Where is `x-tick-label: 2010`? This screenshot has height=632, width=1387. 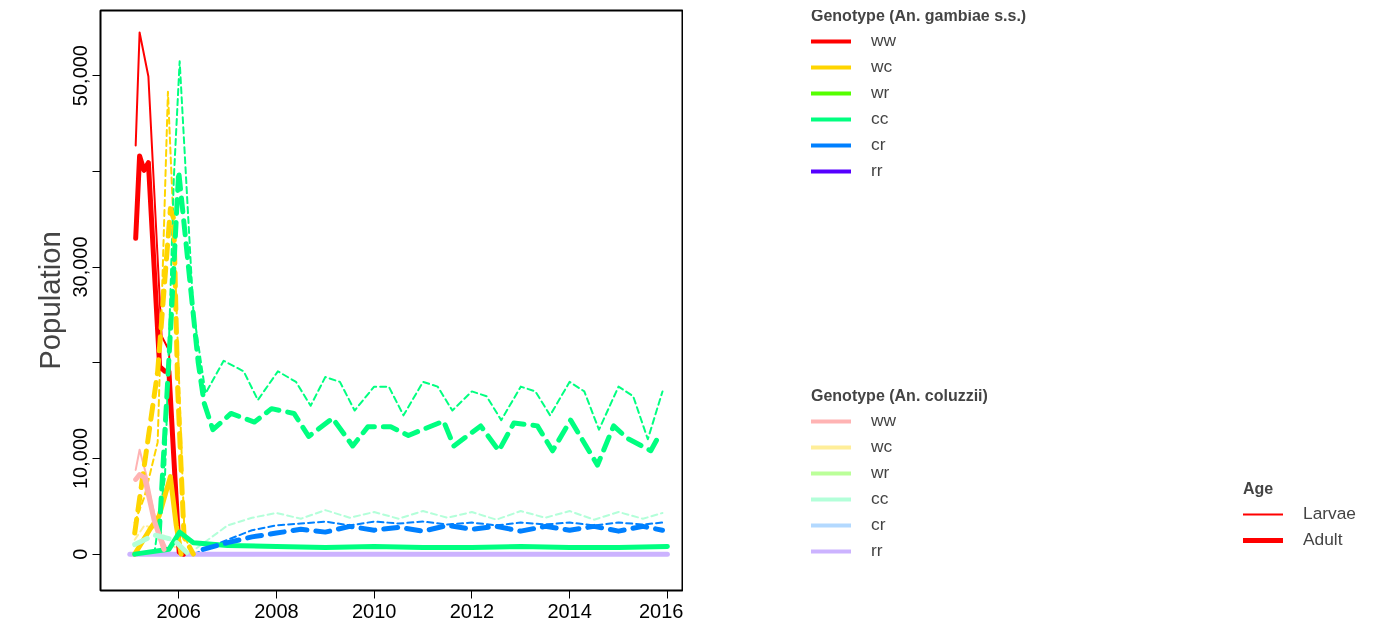 x-tick-label: 2010 is located at coordinates (374, 610).